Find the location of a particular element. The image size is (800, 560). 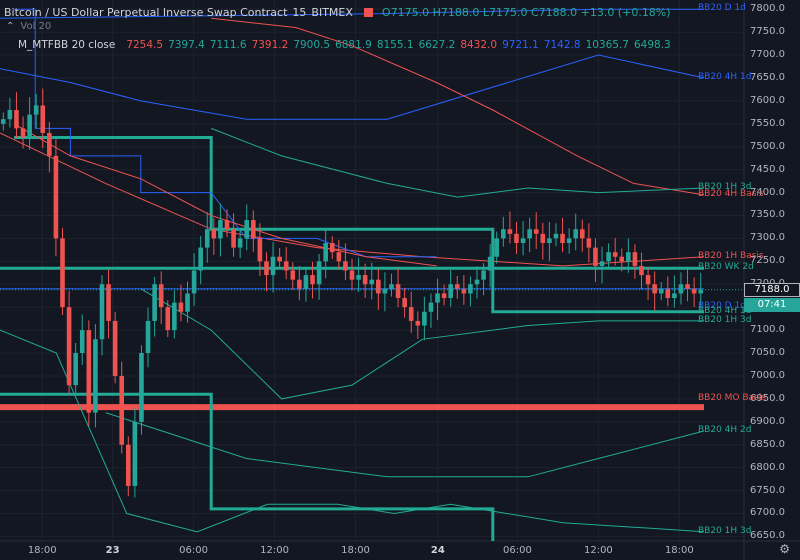

indicator-name: M_MTFBB 20 close is located at coordinates (67, 45).